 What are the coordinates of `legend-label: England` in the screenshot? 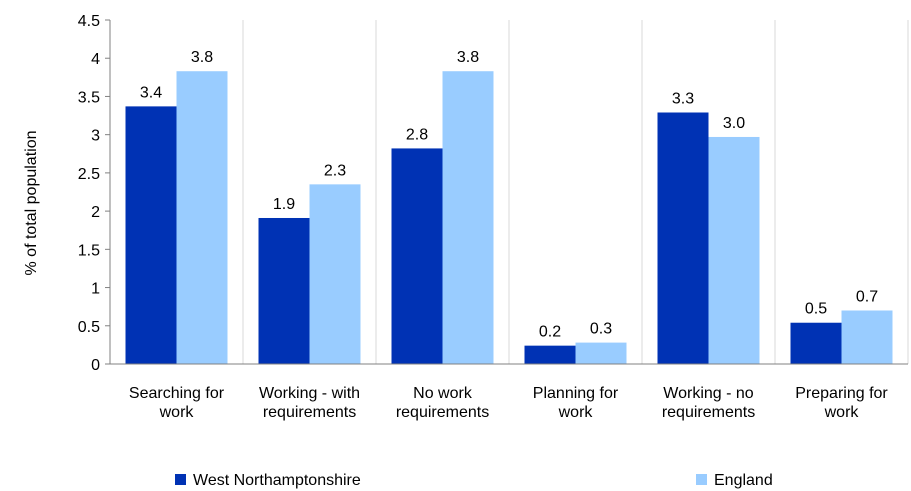 It's located at (743, 480).